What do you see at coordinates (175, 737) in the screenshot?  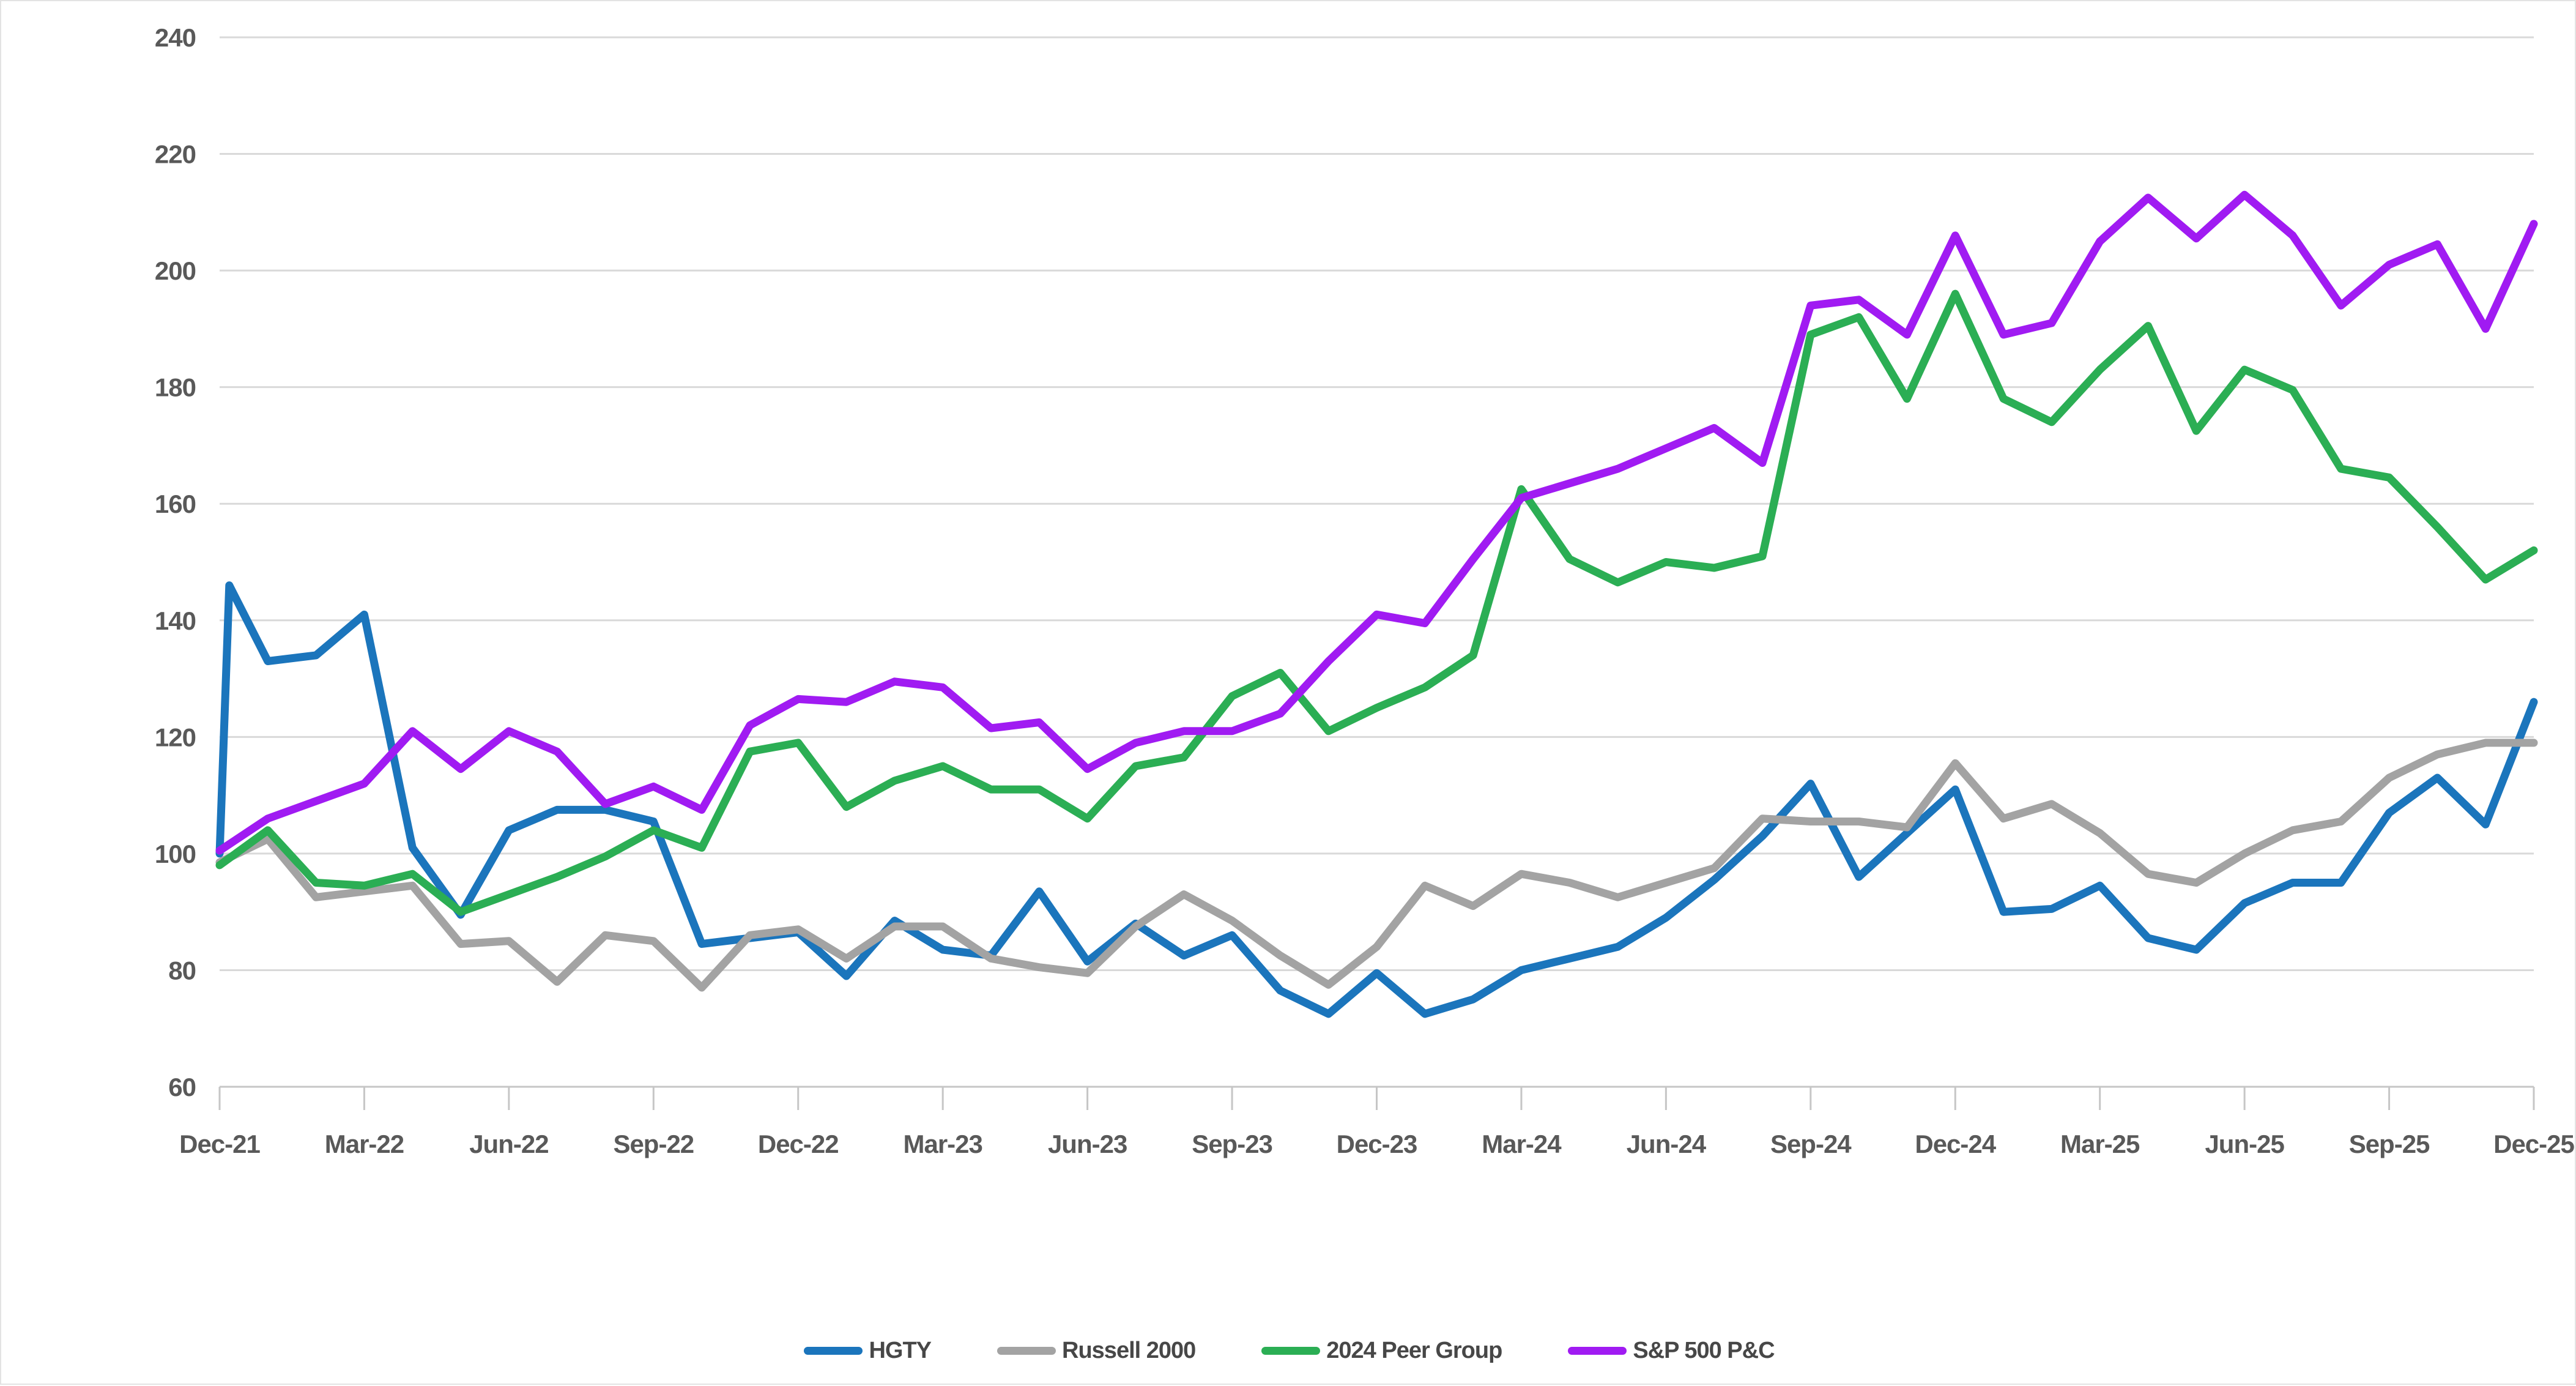 I see `y-axis-label-120: 120` at bounding box center [175, 737].